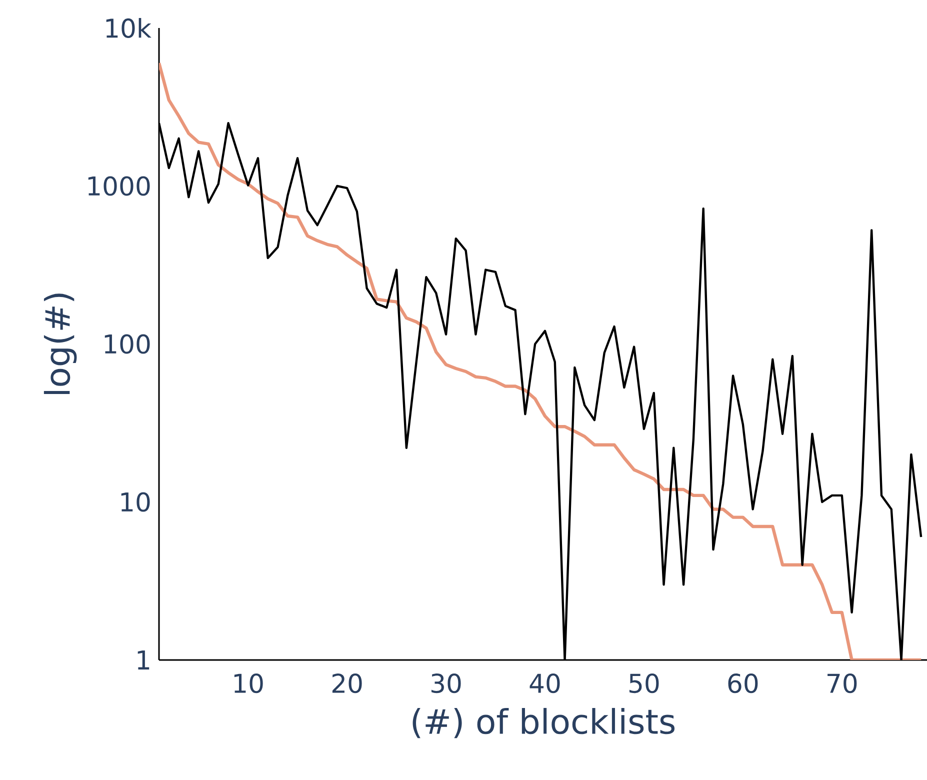  Describe the element at coordinates (144, 660) in the screenshot. I see `y-tick-label: 1` at that location.